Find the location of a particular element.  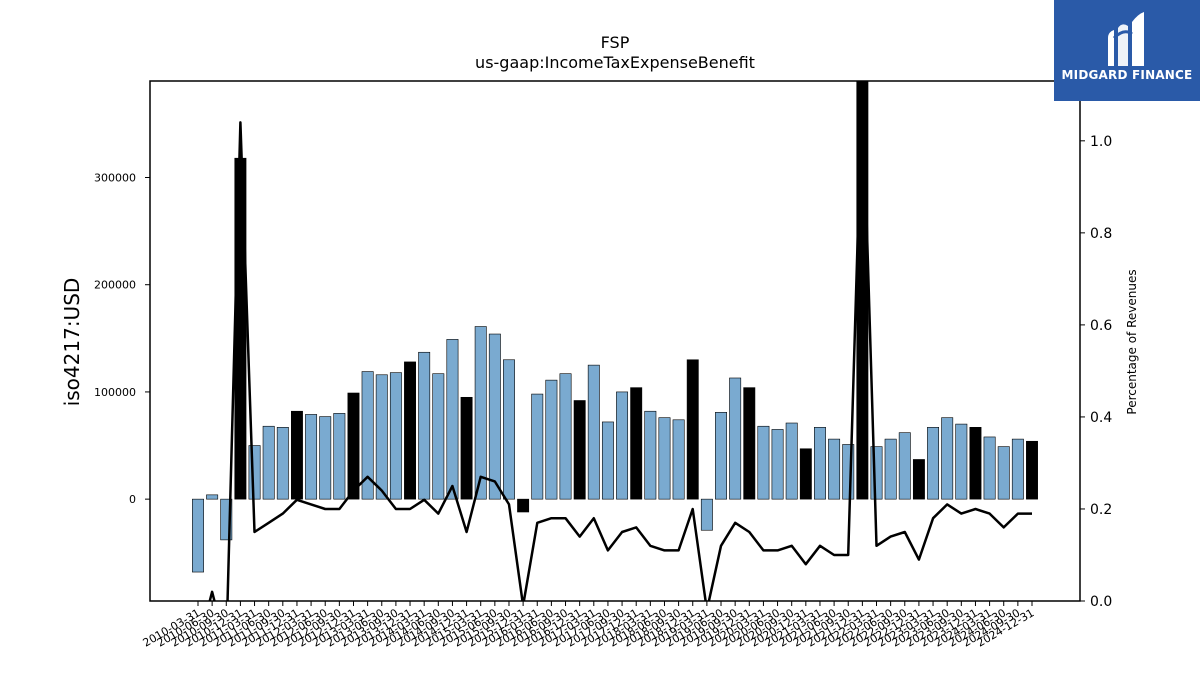

y2-axis-label: Percentage of Revenues is located at coordinates (1132, 341).